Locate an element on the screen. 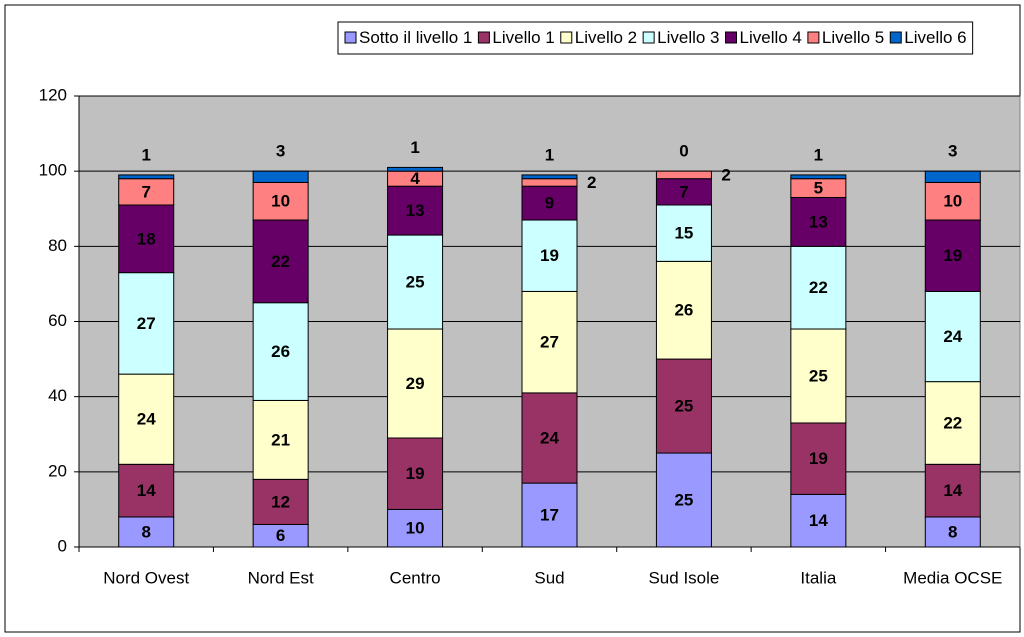  y-tick-label: 40 is located at coordinates (57, 395).